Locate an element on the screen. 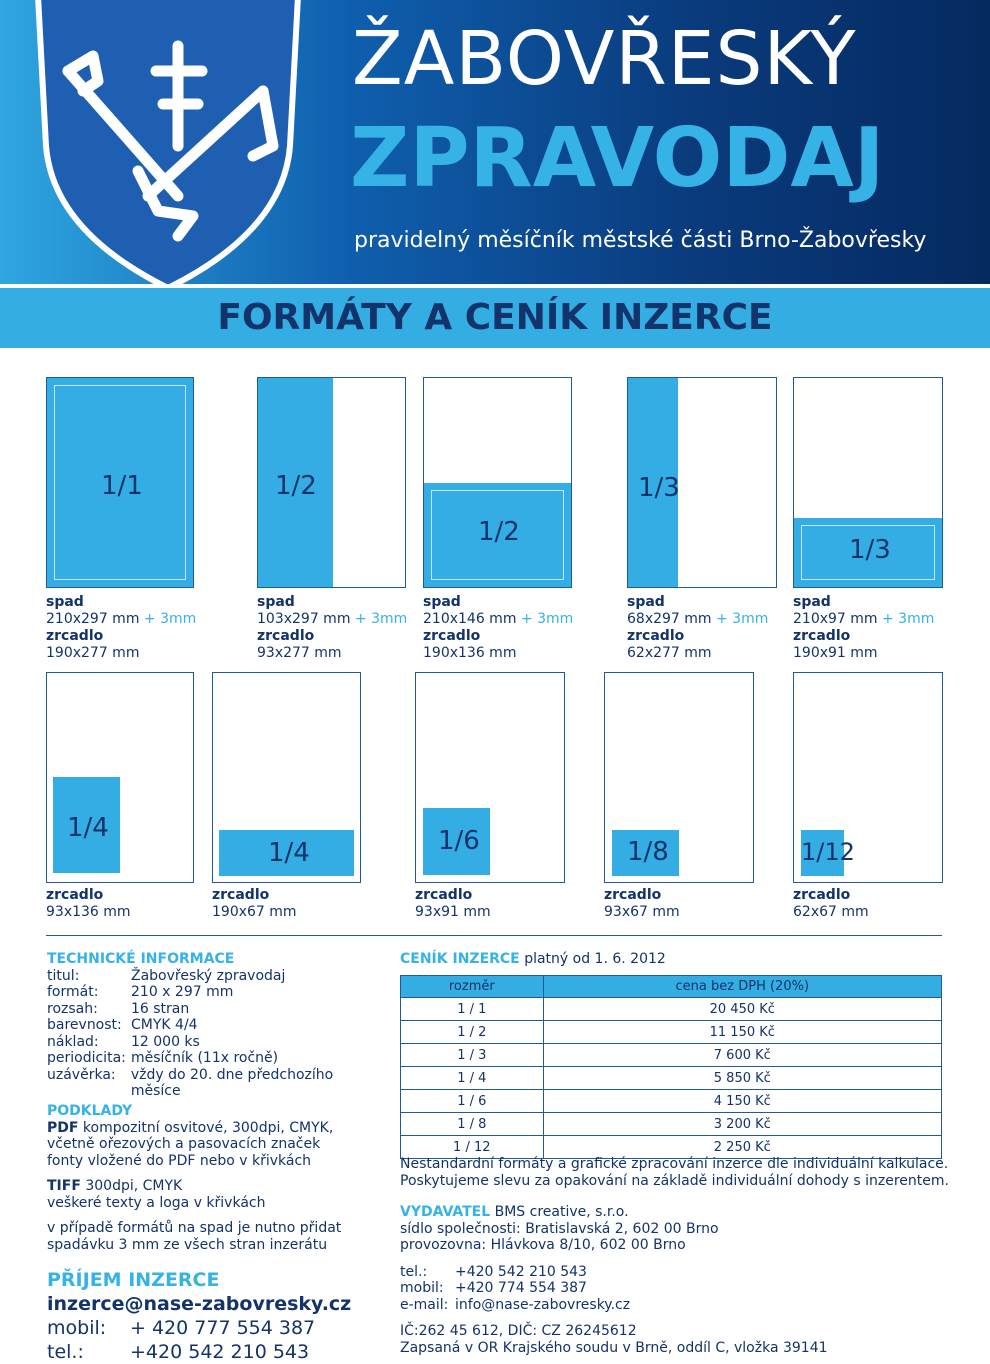  price-col-size: rozměr is located at coordinates (472, 986).